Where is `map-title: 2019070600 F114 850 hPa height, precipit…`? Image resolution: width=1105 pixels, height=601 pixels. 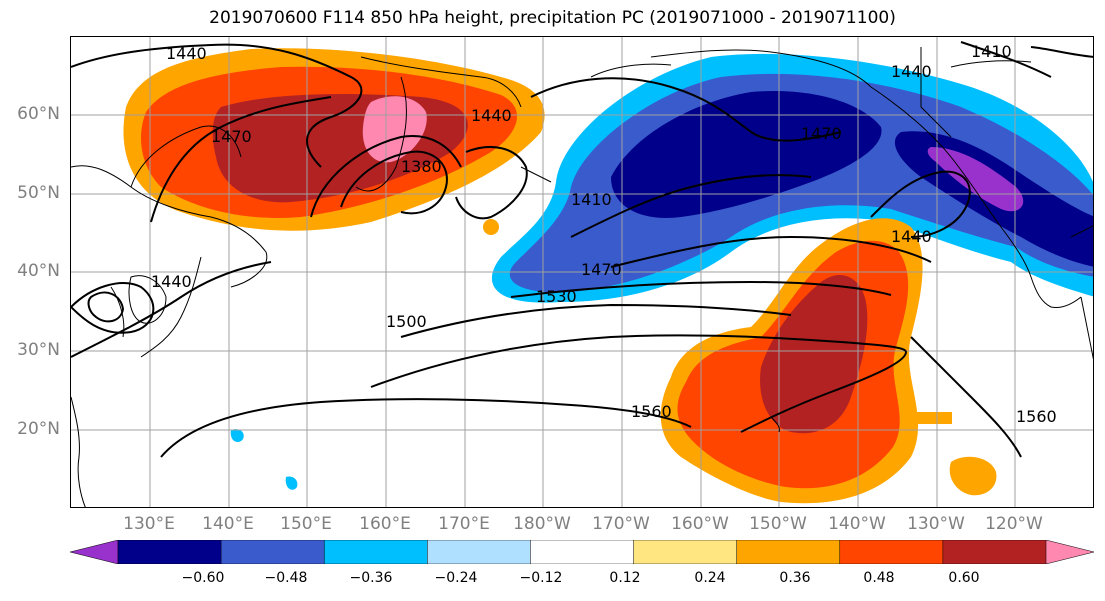 map-title: 2019070600 F114 850 hPa height, precipit… is located at coordinates (552, 18).